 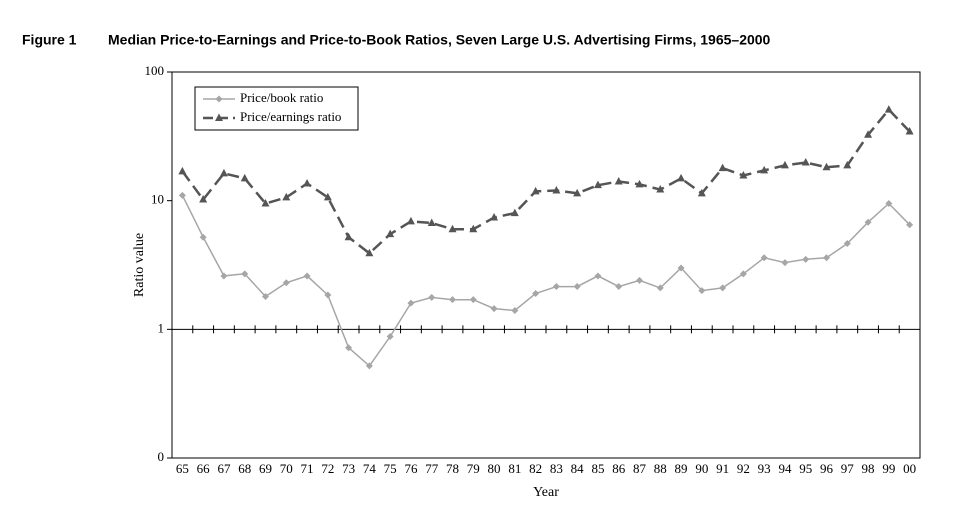 I want to click on x-tick-label: 71, so click(x=307, y=468).